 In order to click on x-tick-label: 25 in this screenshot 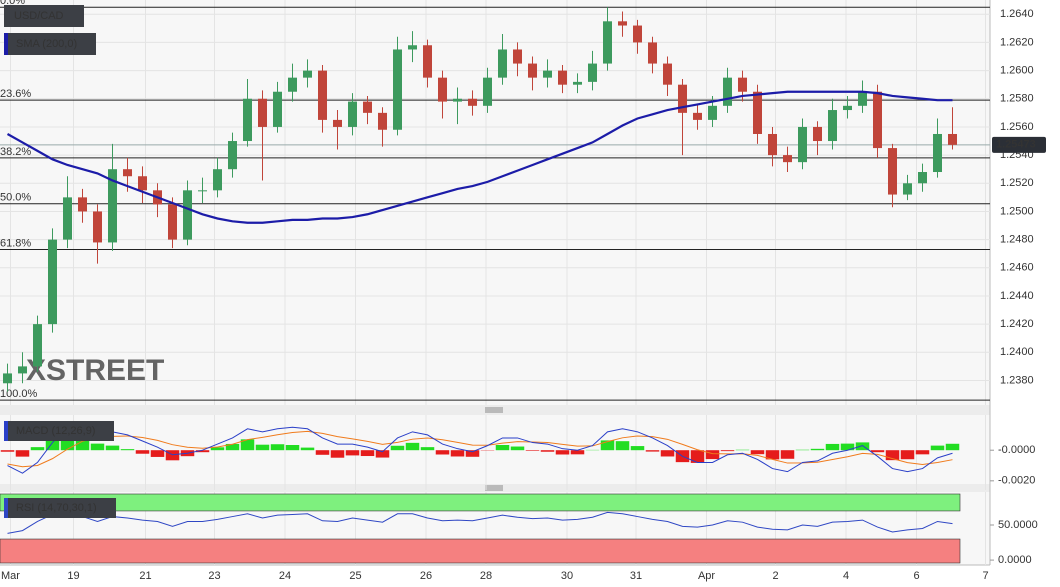, I will do `click(355, 576)`.